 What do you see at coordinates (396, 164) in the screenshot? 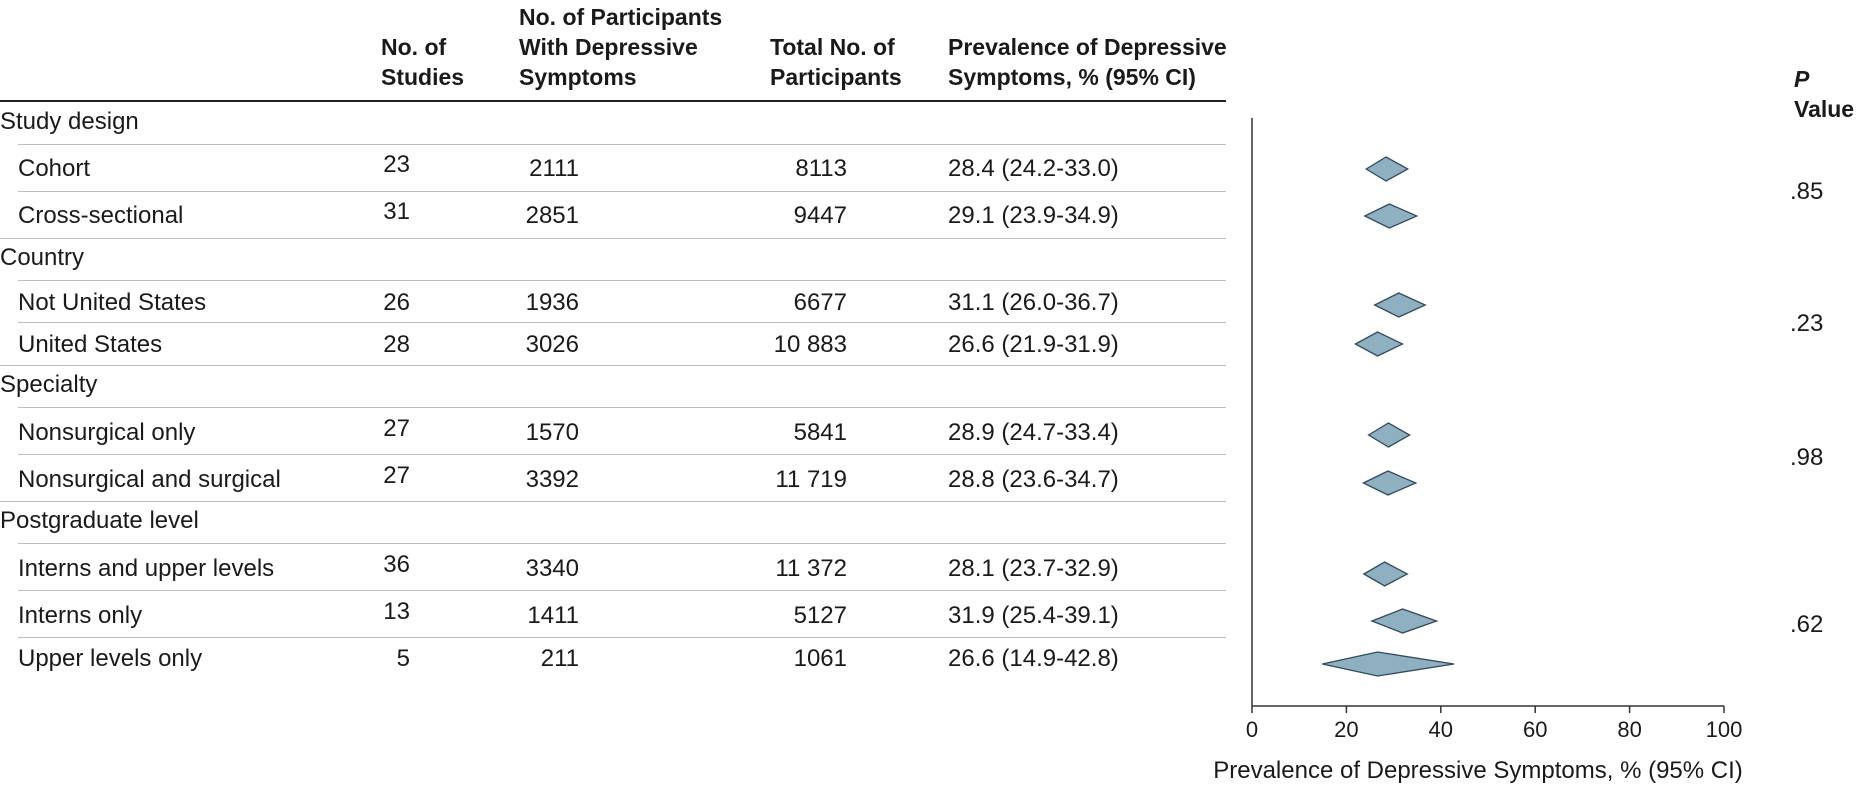
I see `studies-count: 23` at bounding box center [396, 164].